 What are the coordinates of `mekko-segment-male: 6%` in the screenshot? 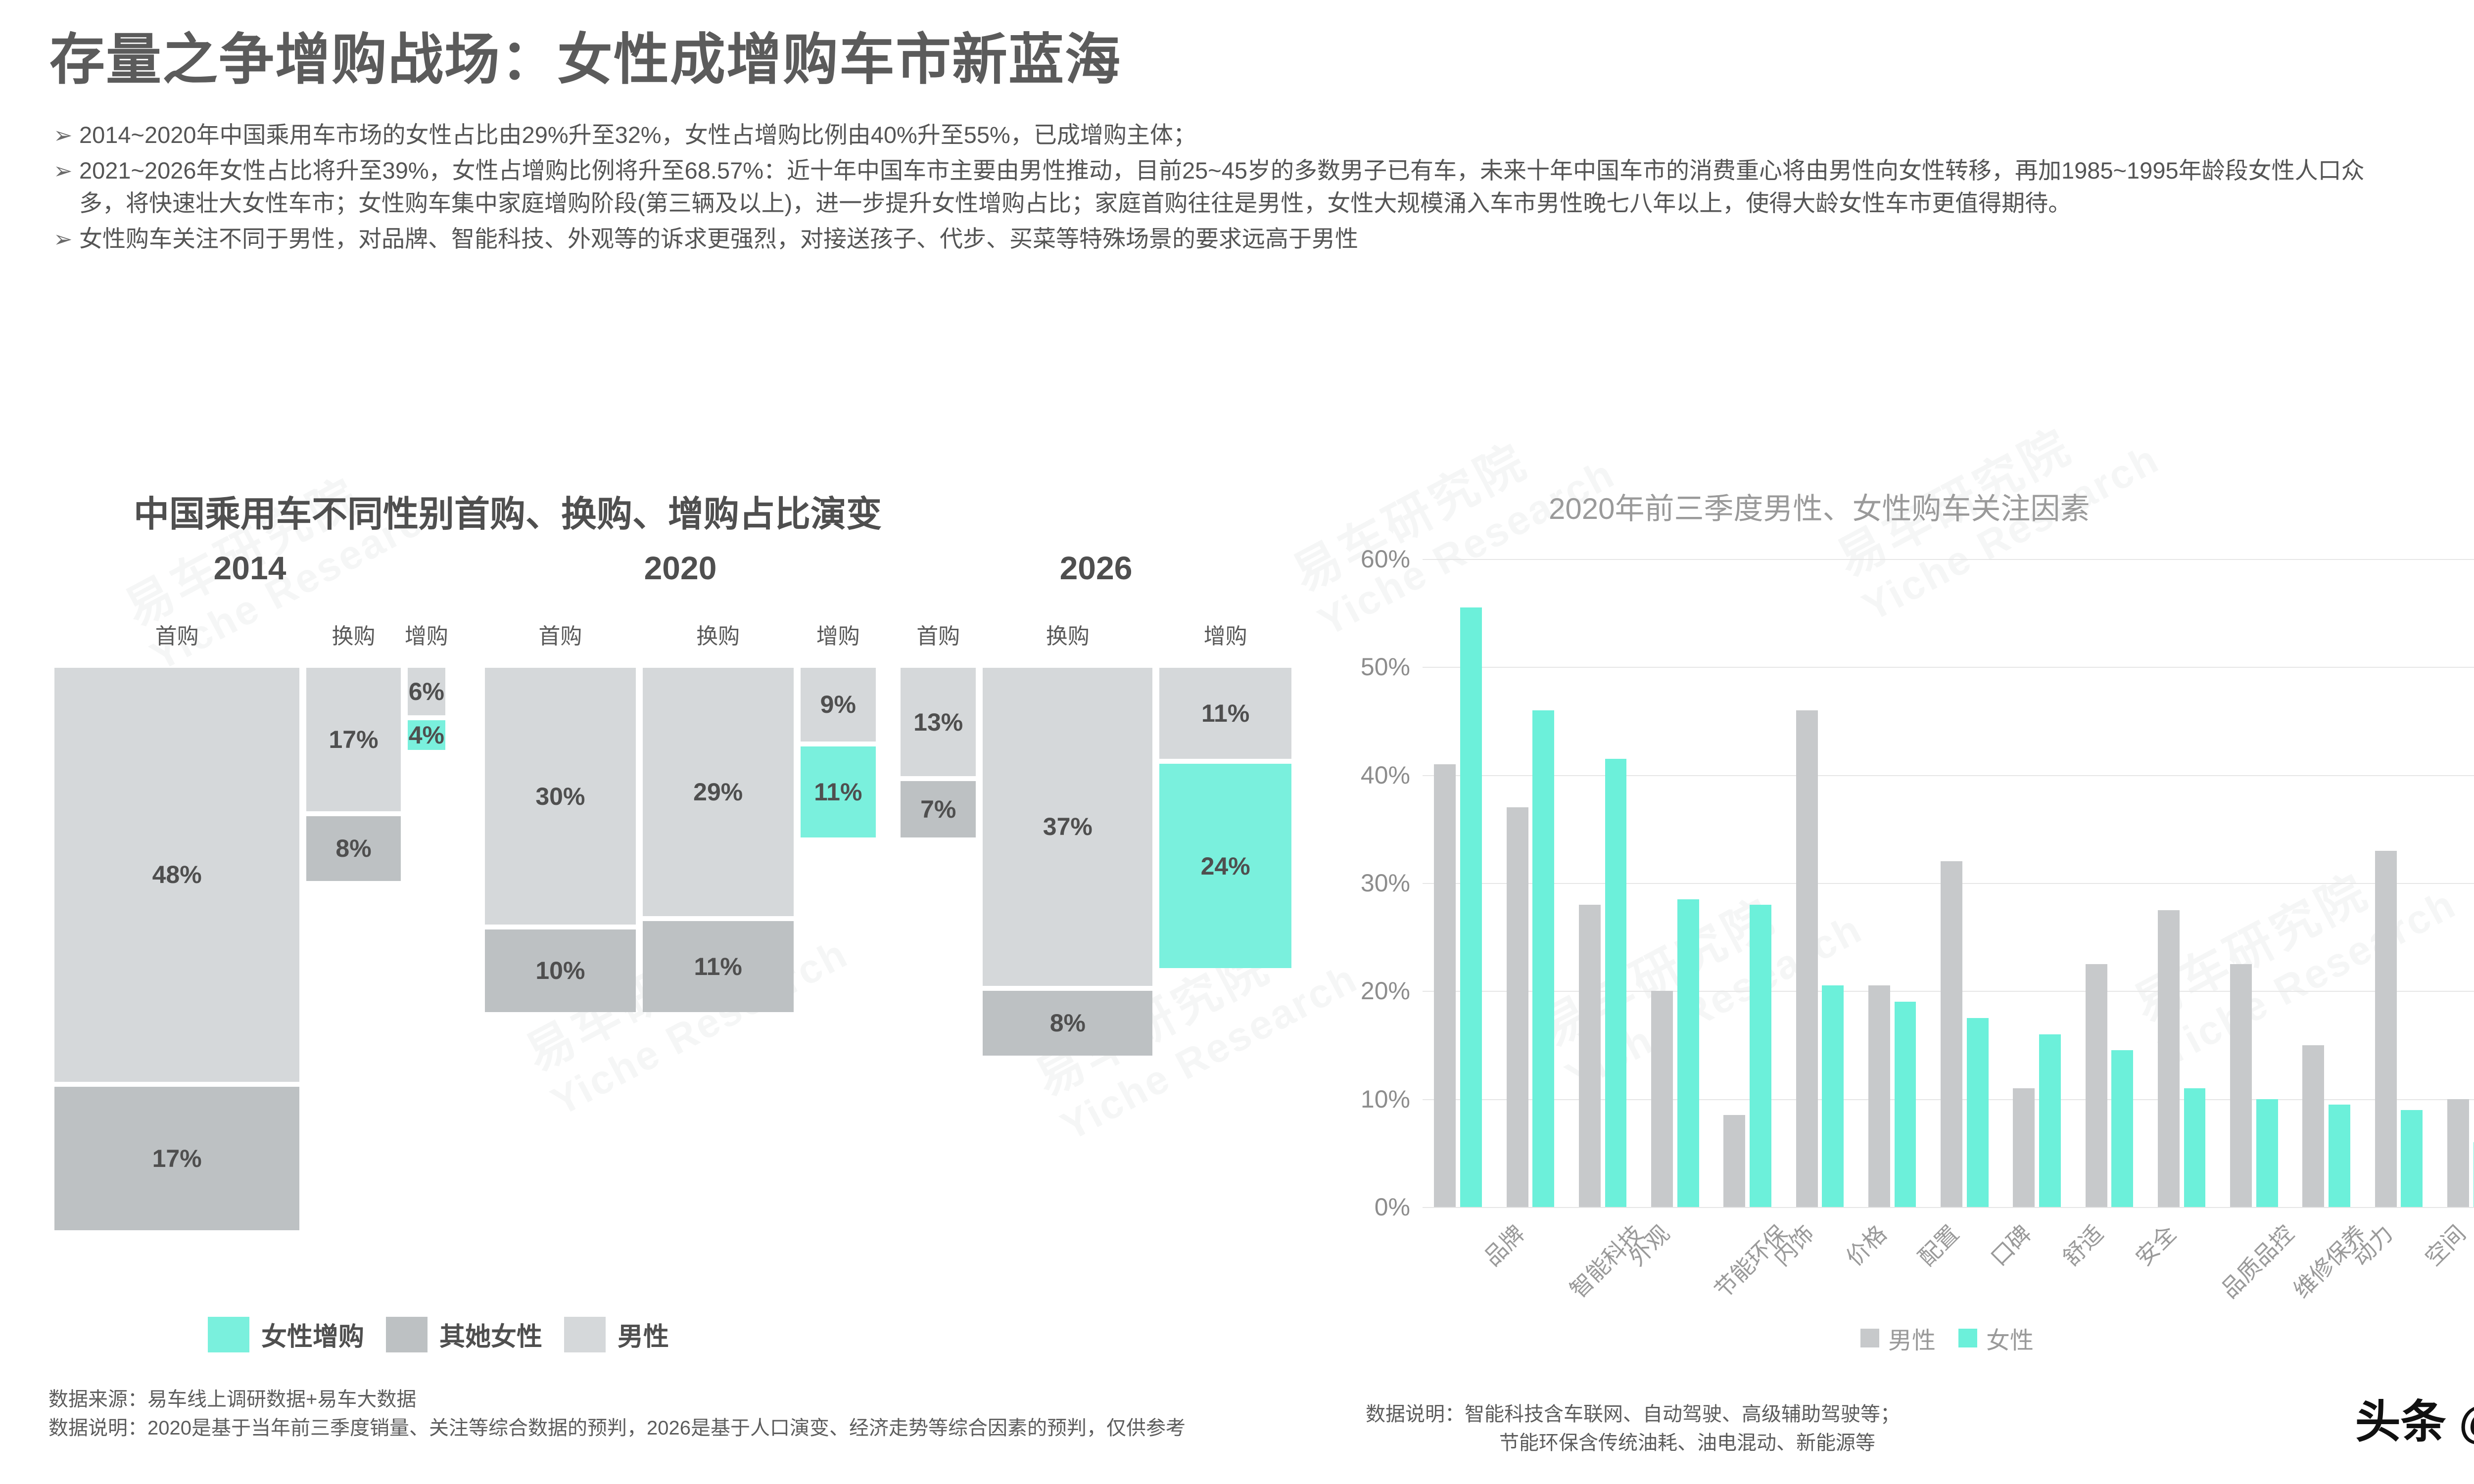 It's located at (426, 691).